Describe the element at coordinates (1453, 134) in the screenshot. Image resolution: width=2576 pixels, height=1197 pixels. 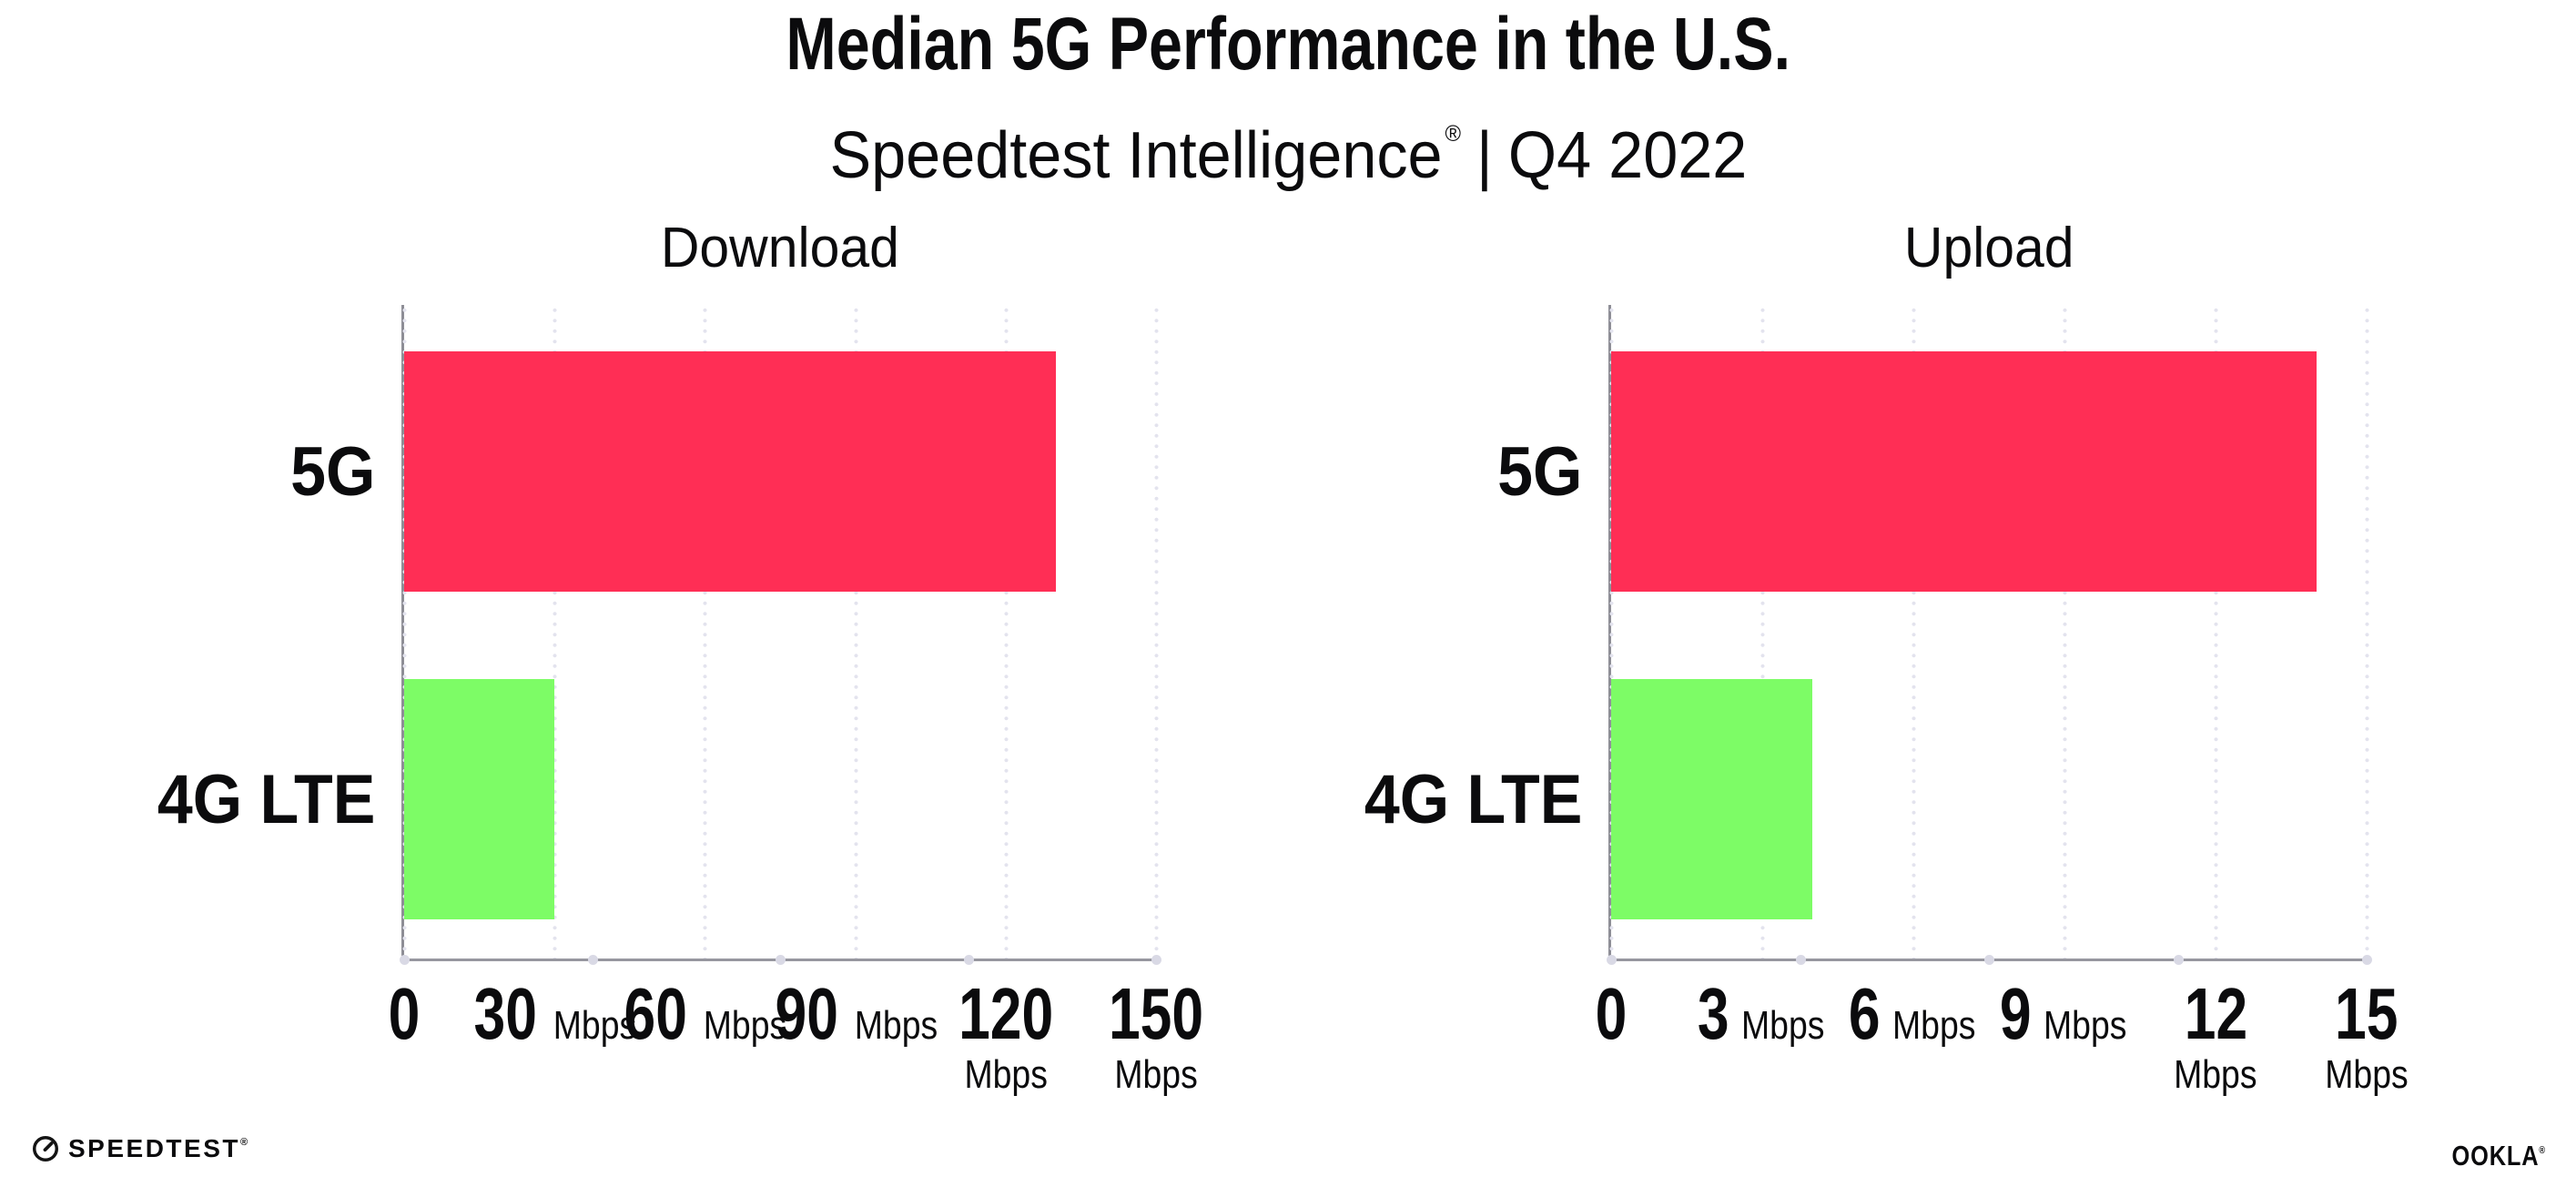
I see `registered-mark: ®` at that location.